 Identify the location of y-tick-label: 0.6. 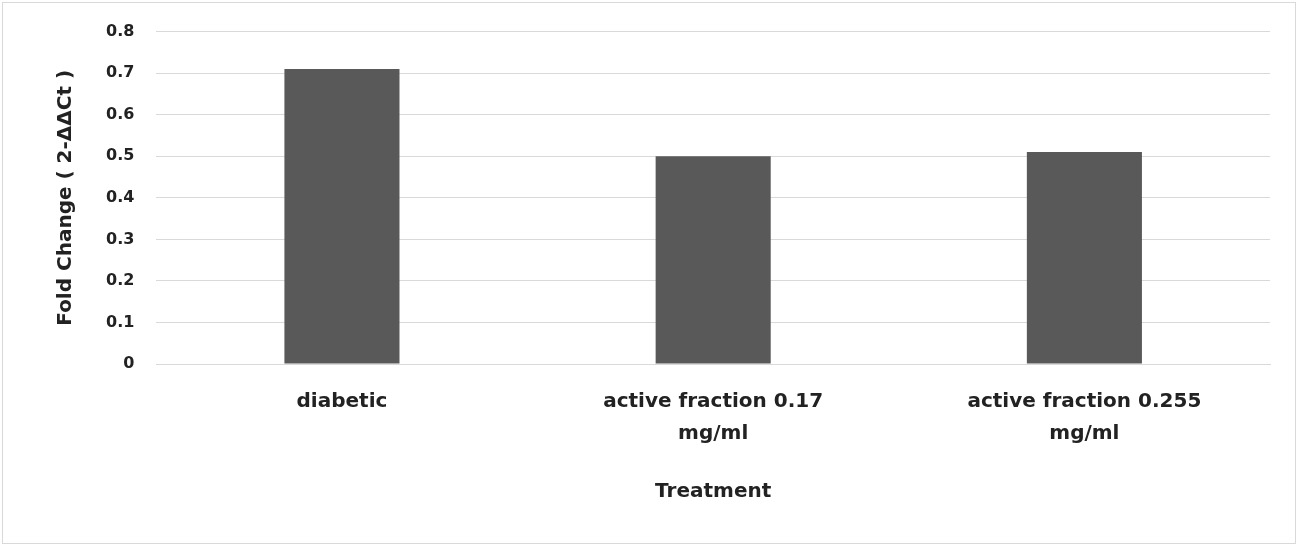
(120, 113).